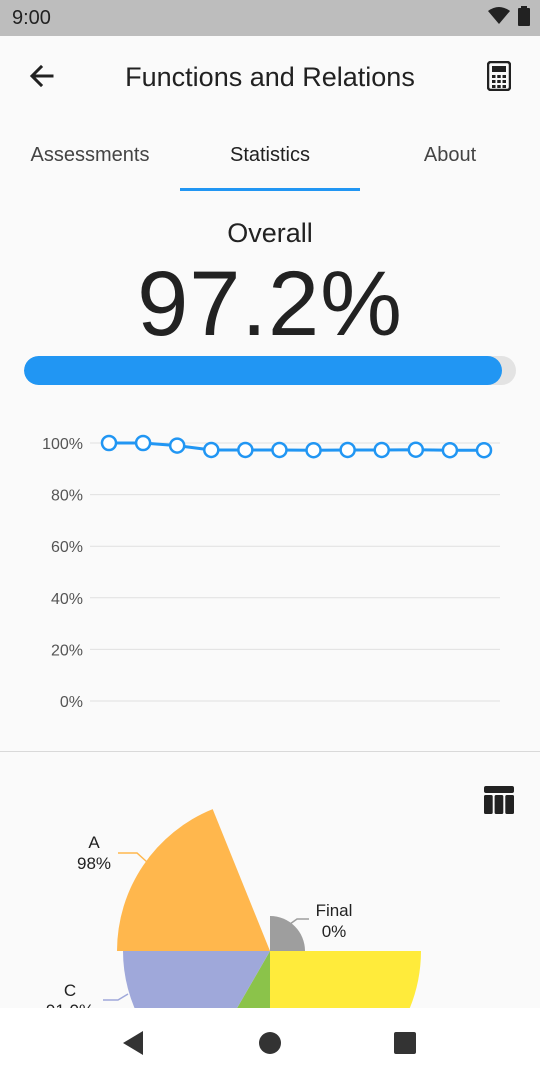 This screenshot has width=540, height=1080. What do you see at coordinates (334, 931) in the screenshot?
I see `pie-percent-final: 0%` at bounding box center [334, 931].